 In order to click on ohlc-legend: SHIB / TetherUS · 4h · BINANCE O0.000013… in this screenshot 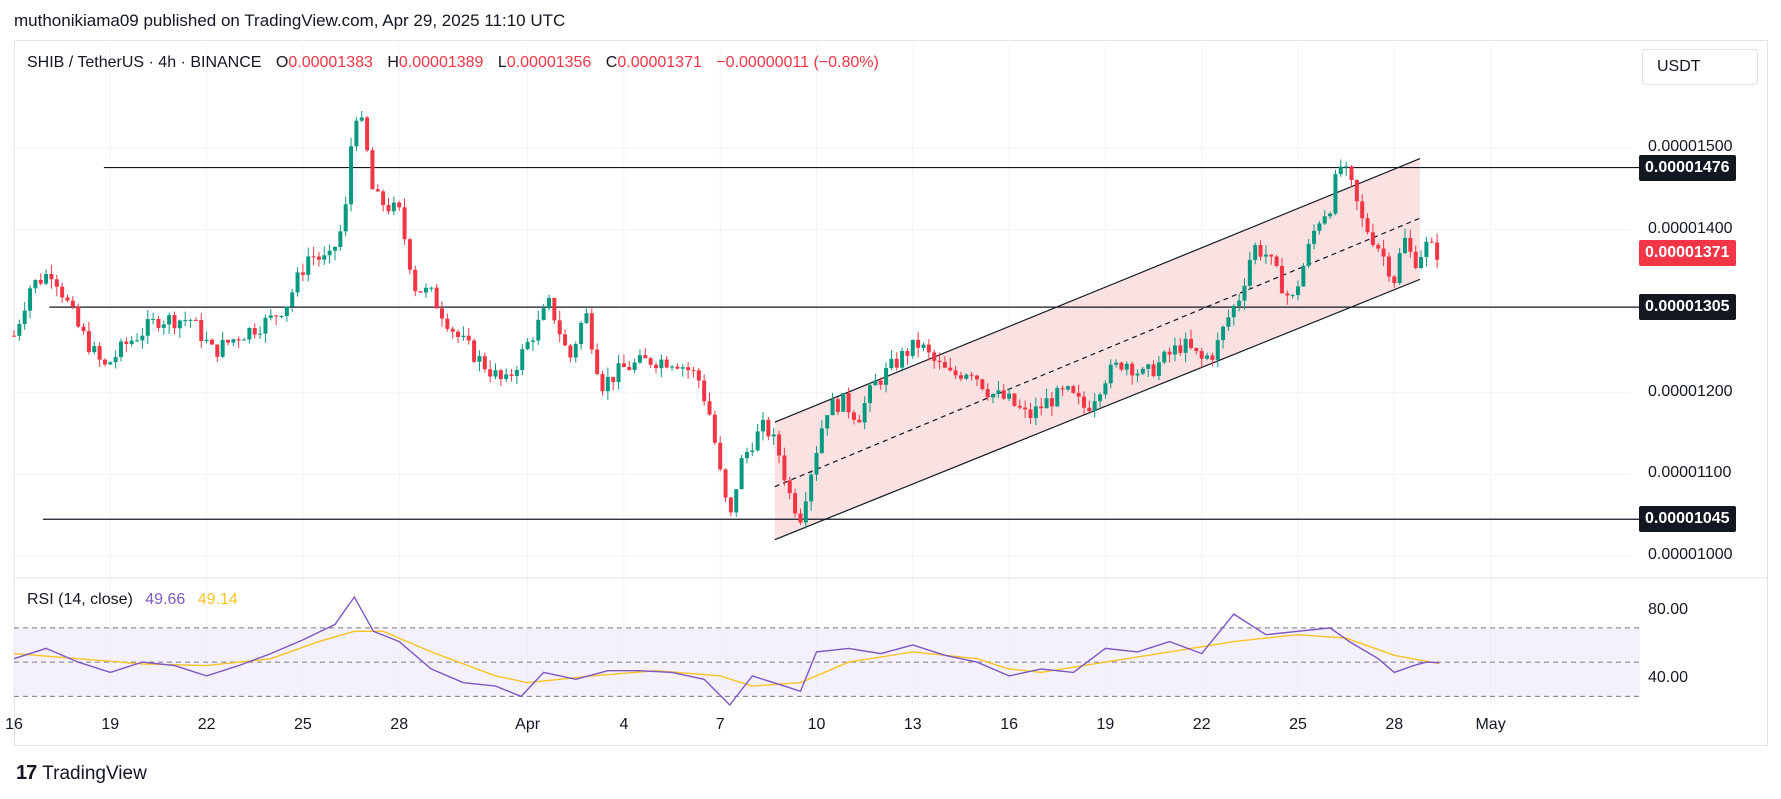, I will do `click(453, 63)`.